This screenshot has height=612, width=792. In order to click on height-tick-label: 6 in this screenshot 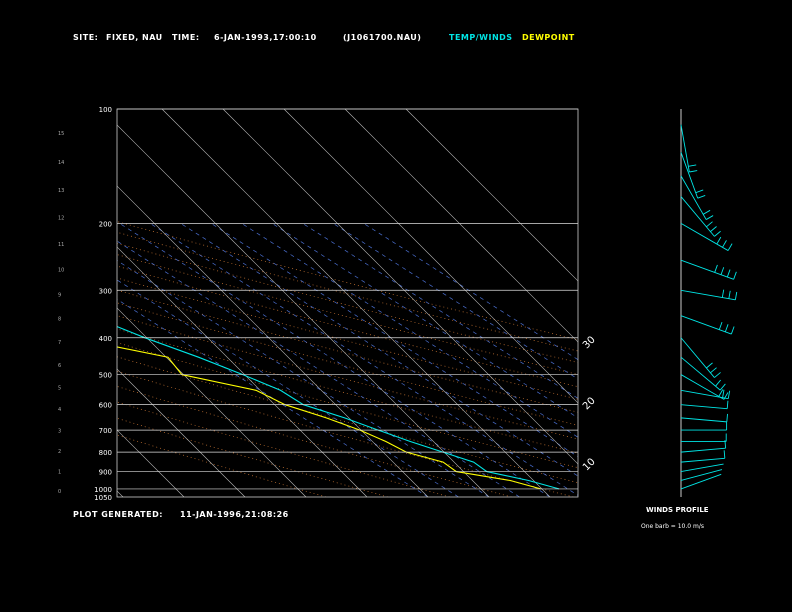, I will do `click(59, 366)`.